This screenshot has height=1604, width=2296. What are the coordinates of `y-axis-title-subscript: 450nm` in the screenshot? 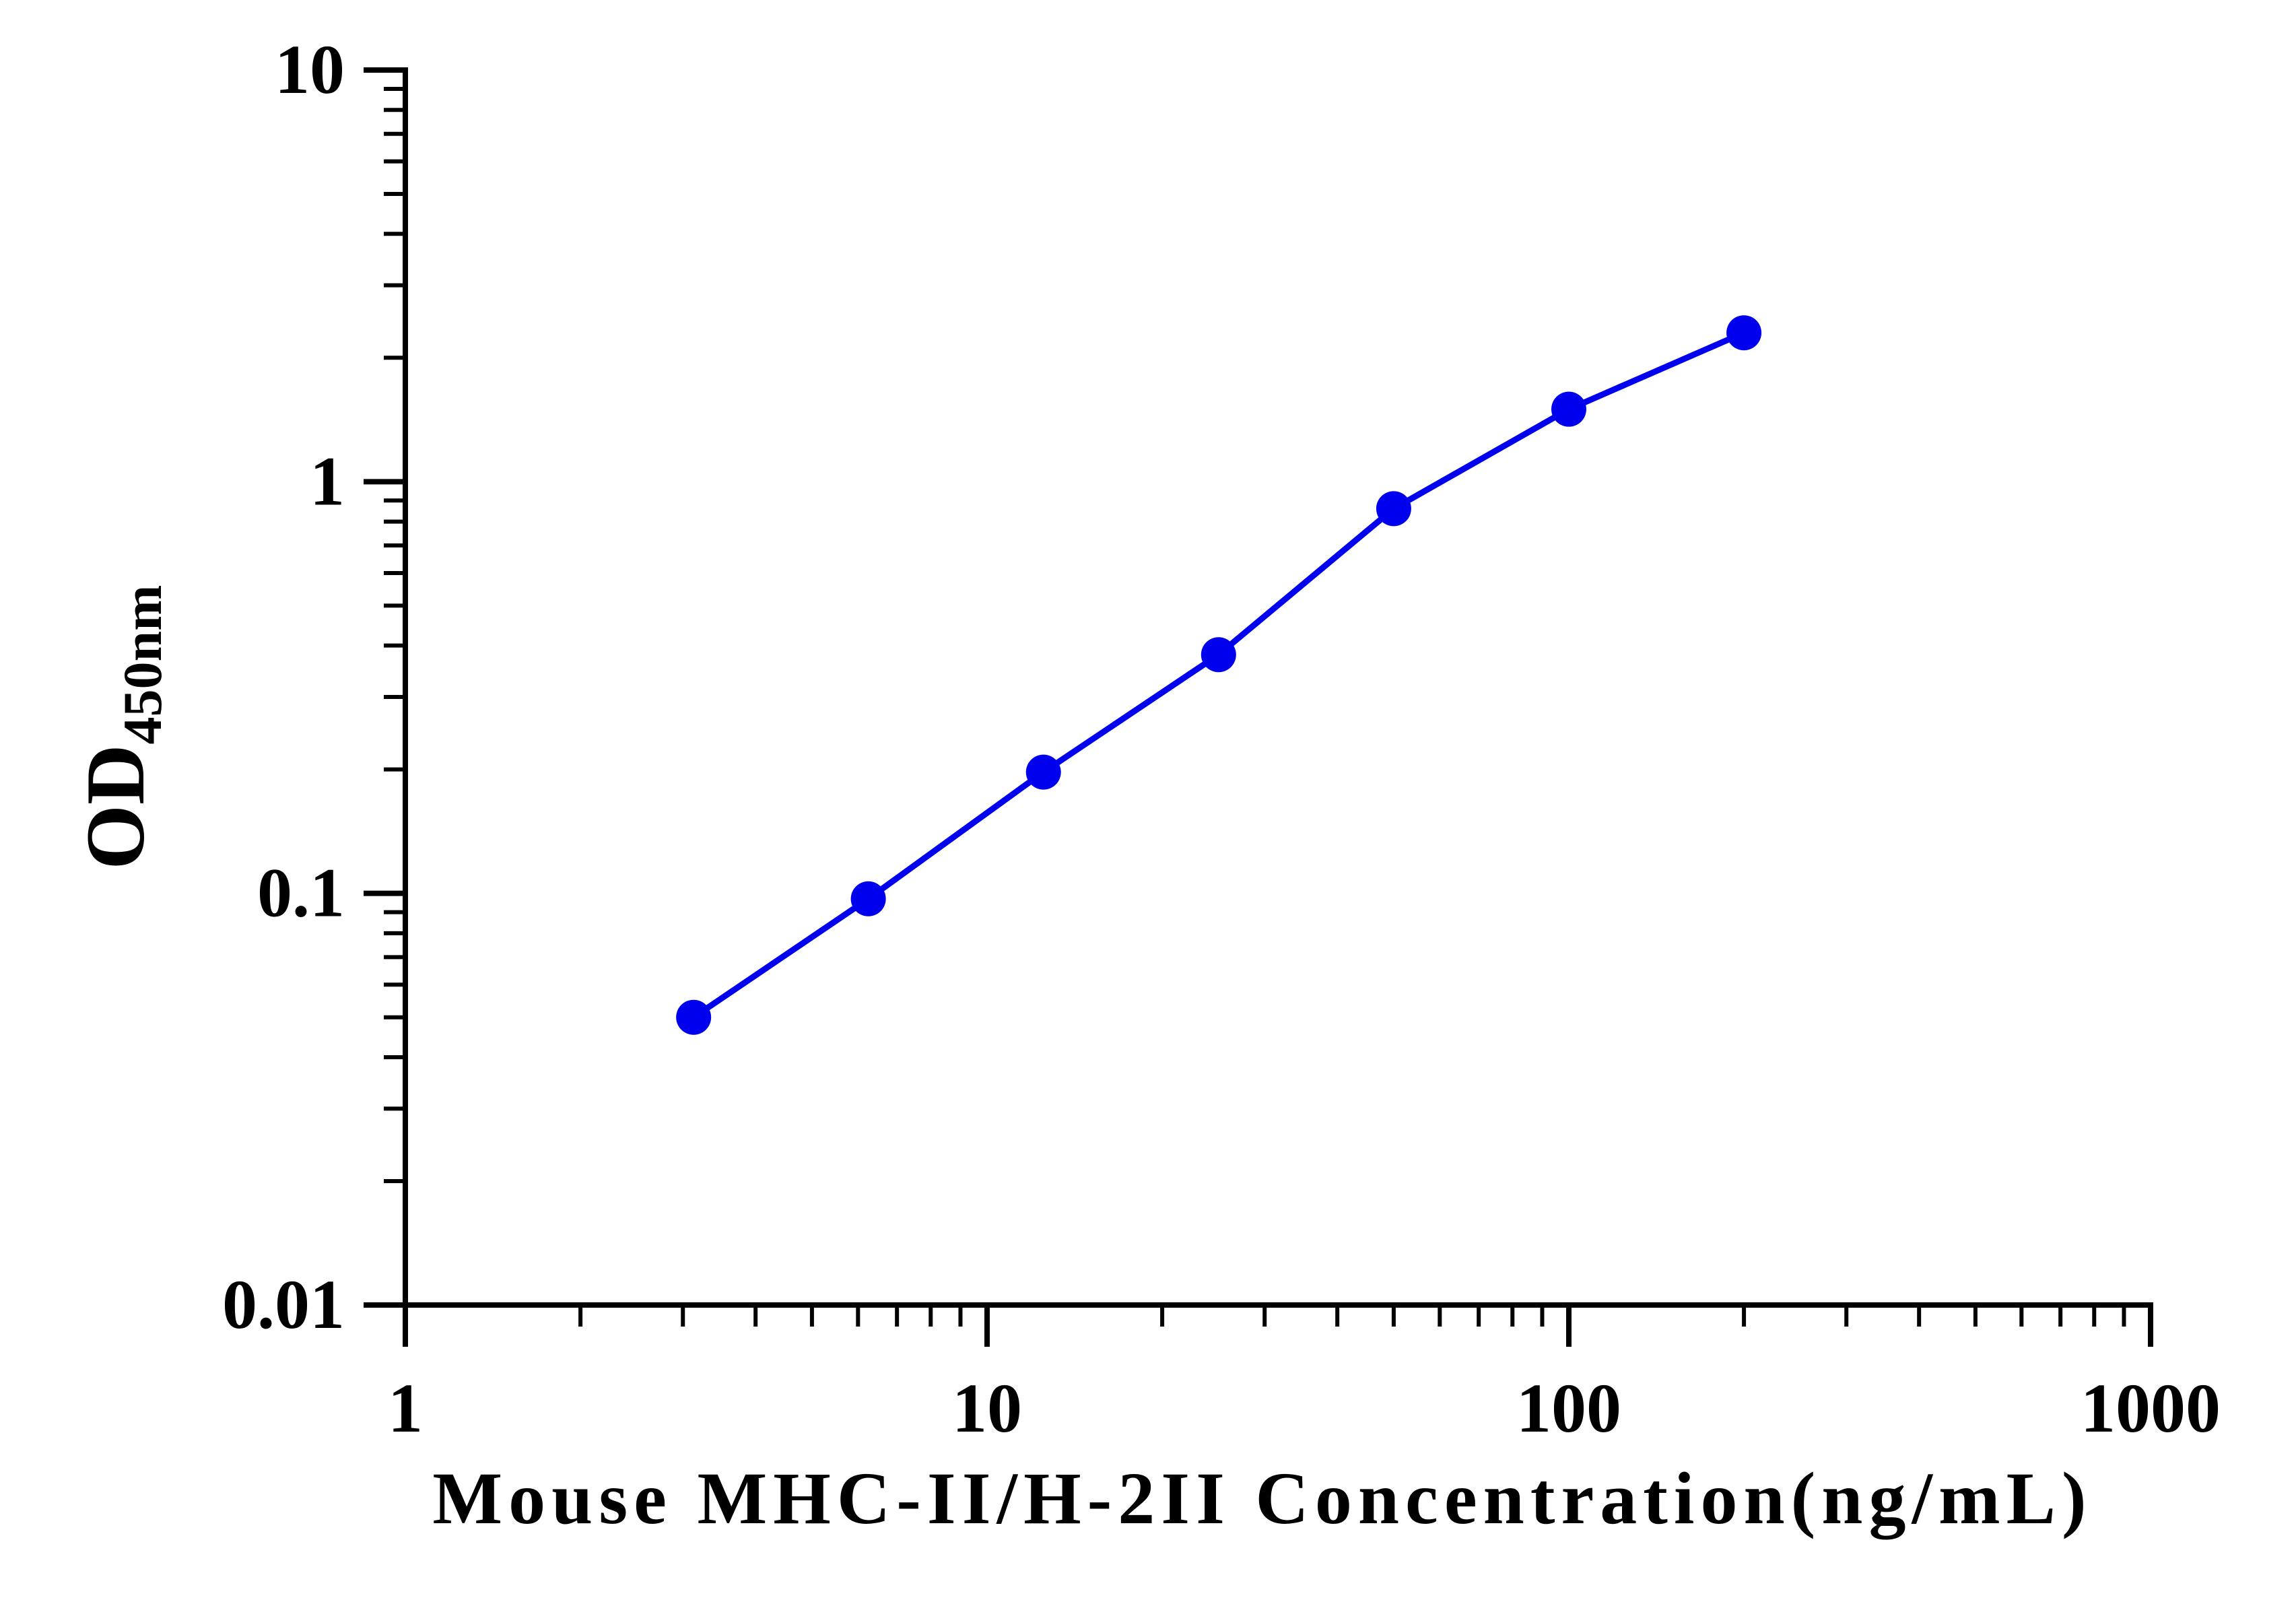 It's located at (142, 665).